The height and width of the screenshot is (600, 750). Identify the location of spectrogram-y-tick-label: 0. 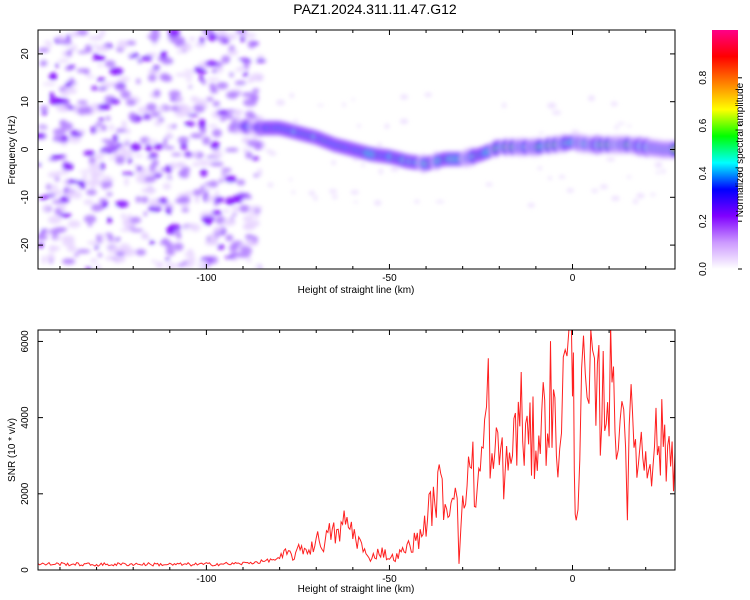
(25, 149).